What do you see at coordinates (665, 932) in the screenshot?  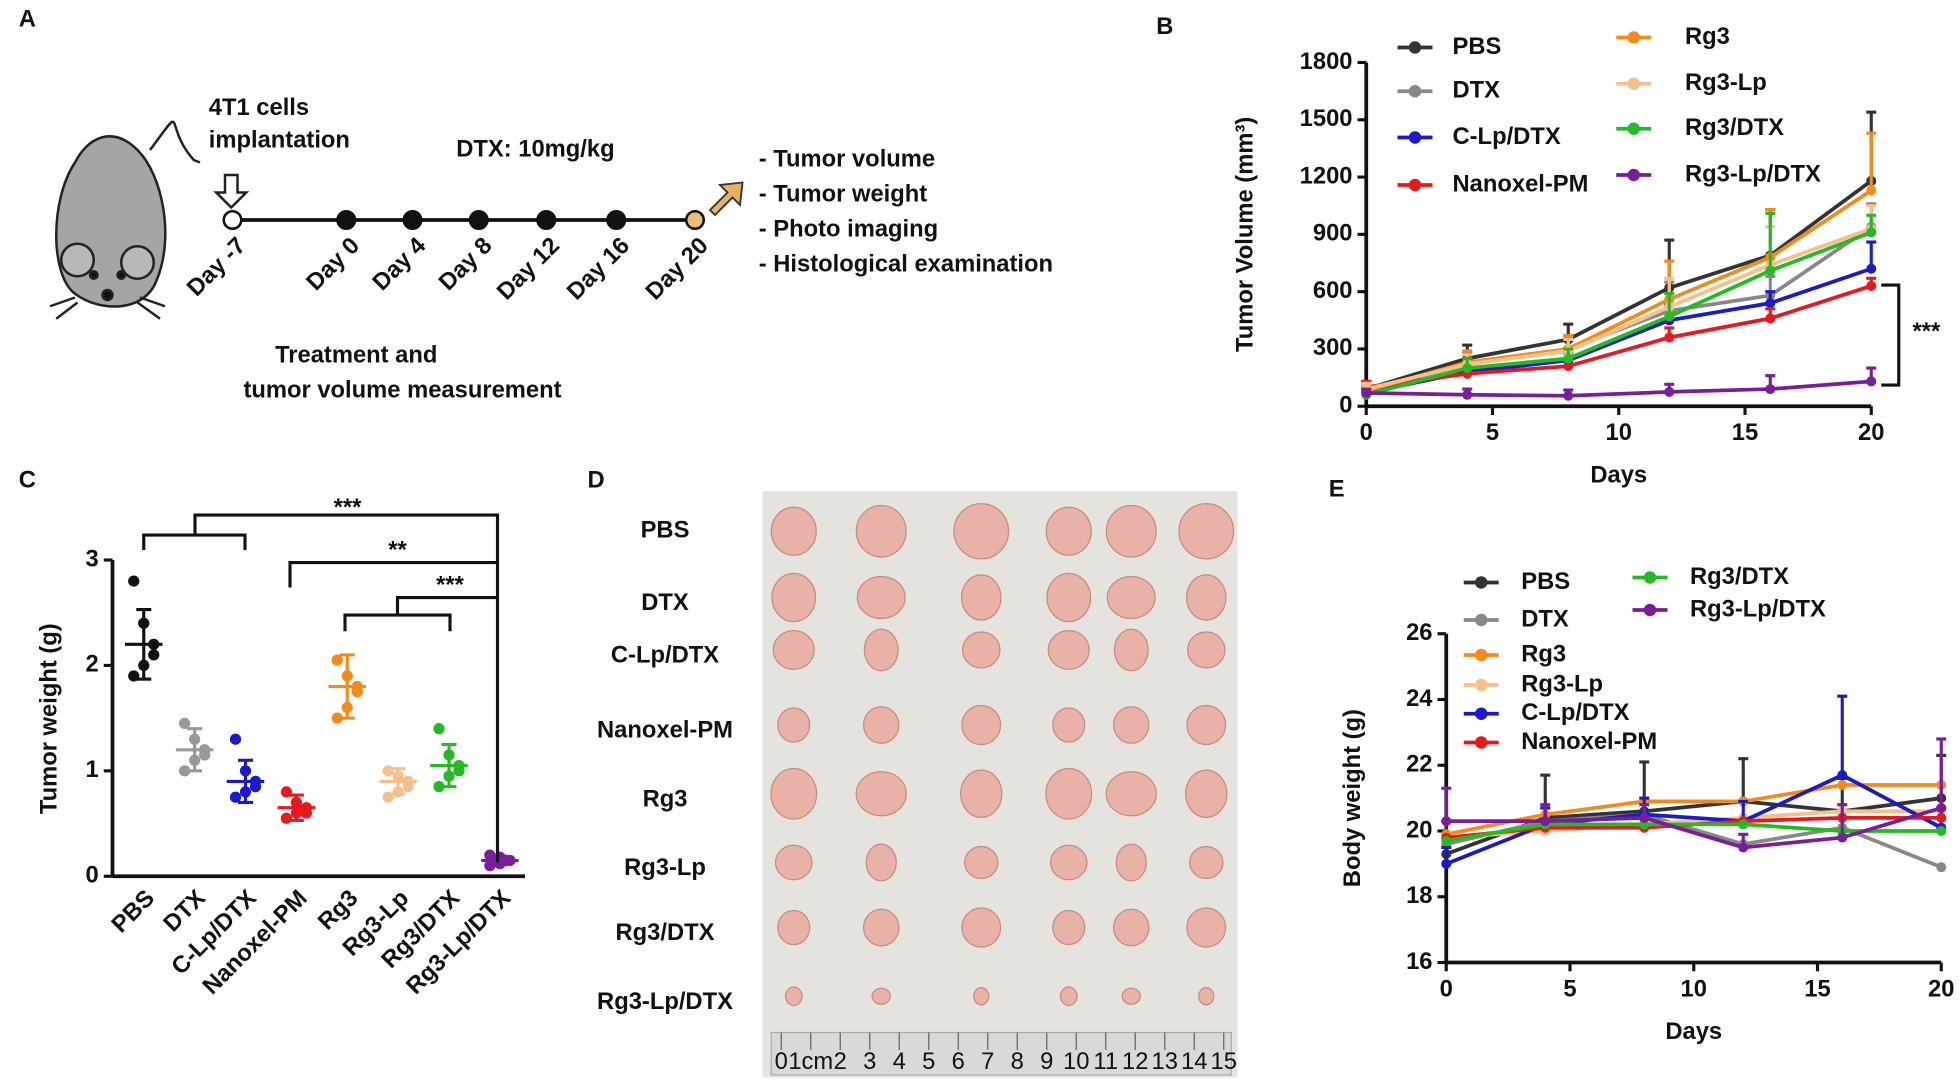 I see `row-label: Rg3/DTX` at bounding box center [665, 932].